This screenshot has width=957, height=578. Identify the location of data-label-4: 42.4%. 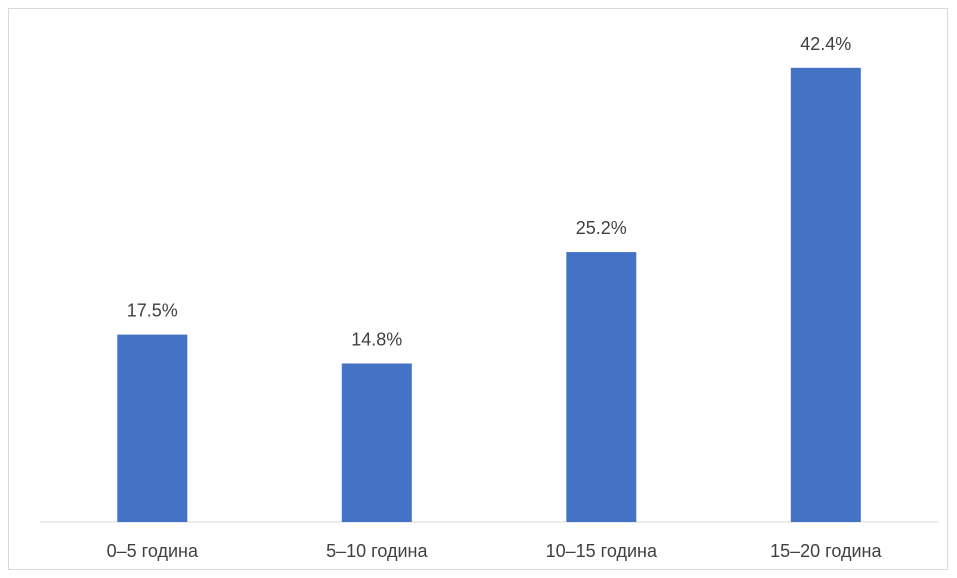
(825, 44).